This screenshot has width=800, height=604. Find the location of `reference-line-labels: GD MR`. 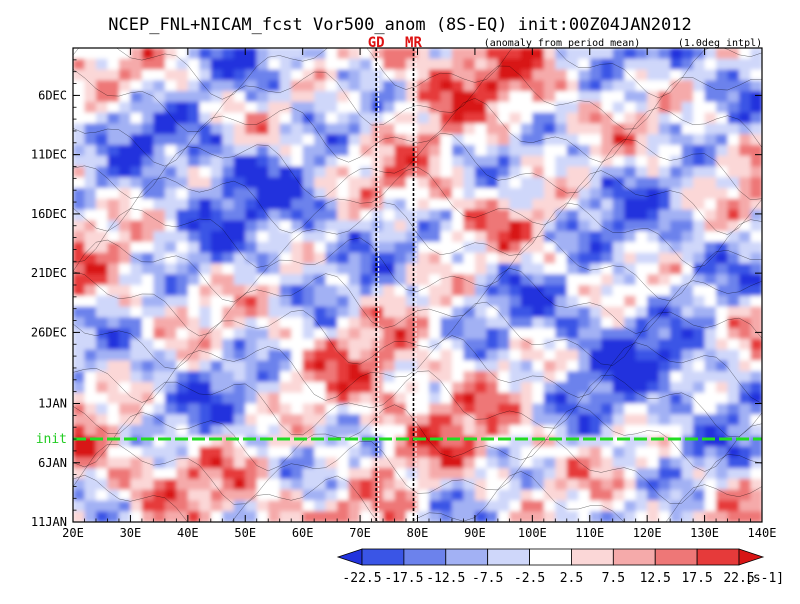

reference-line-labels: GD MR is located at coordinates (395, 43).